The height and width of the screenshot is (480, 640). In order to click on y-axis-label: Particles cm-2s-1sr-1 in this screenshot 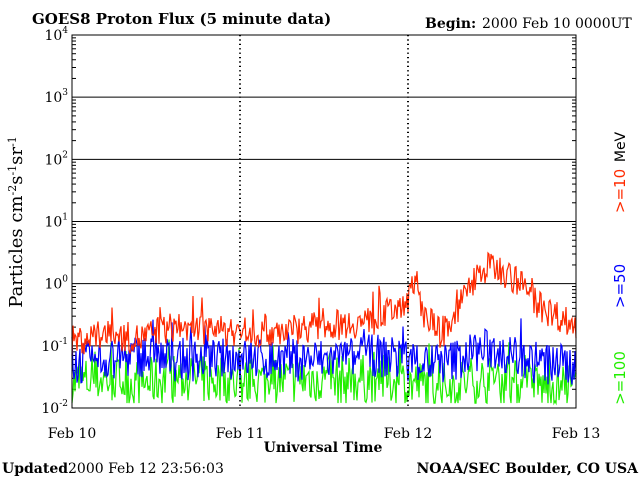, I will do `click(17, 221)`.